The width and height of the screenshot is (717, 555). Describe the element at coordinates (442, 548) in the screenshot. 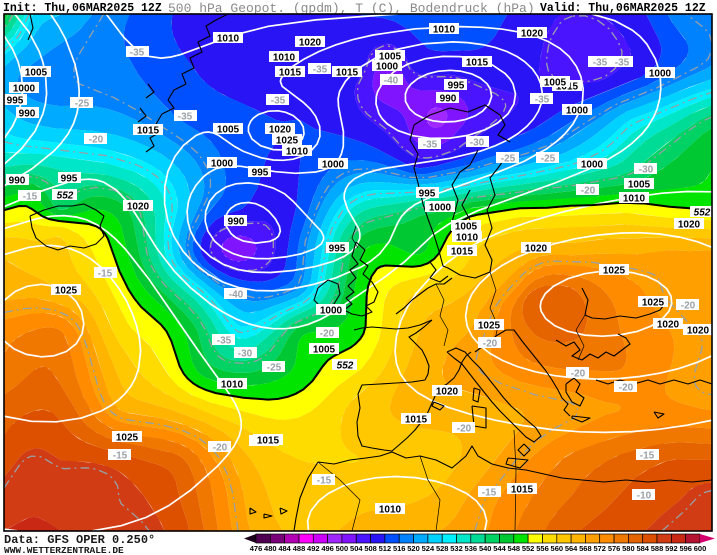

I see `svg-text: 528` at that location.